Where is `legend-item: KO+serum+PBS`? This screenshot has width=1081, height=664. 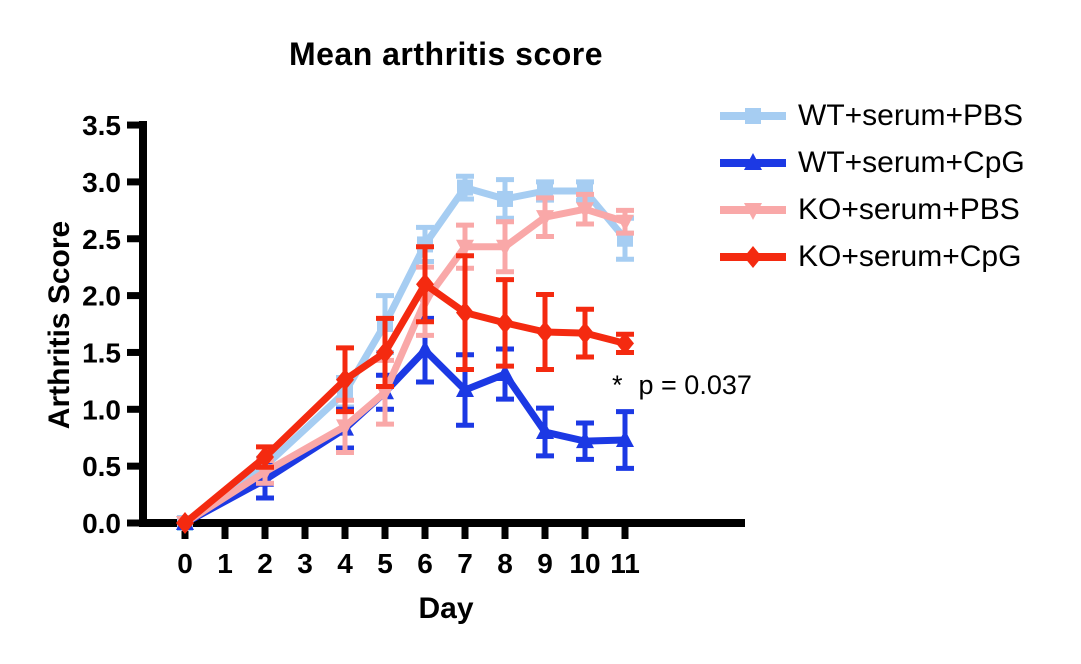
legend-item: KO+serum+PBS is located at coordinates (872, 209).